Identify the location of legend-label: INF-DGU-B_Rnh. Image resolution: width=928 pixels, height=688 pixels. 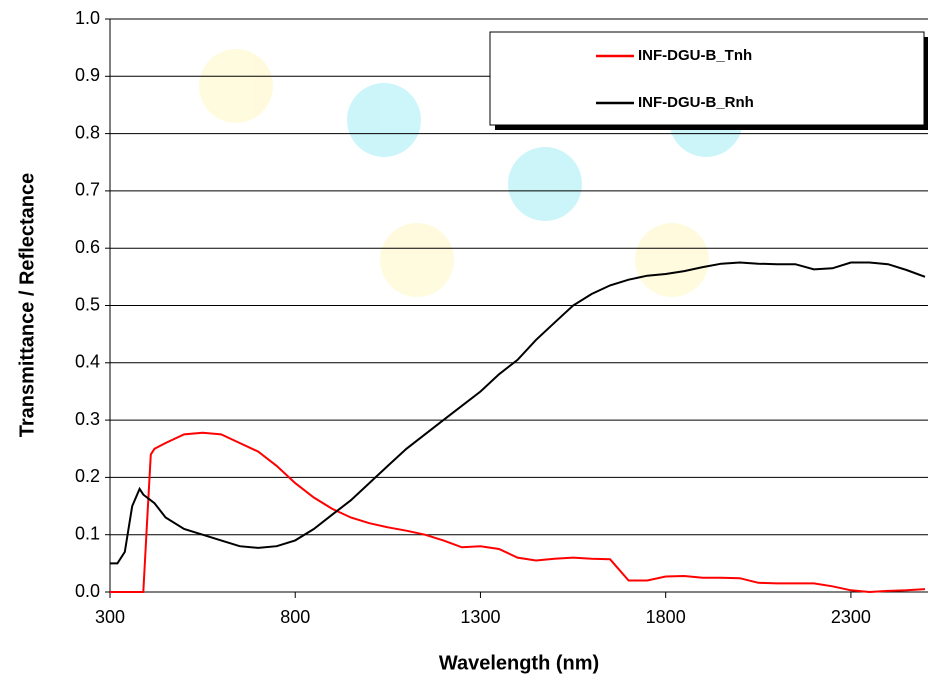
(696, 102).